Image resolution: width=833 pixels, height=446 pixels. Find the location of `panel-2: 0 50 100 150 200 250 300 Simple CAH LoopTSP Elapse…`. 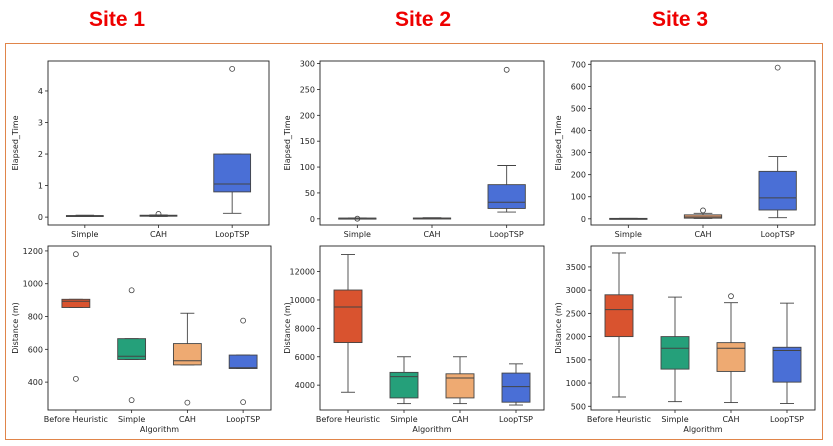

panel-2: 0 50 100 150 200 250 300 Simple CAH LoopTSP Elapse… is located at coordinates (414, 149).